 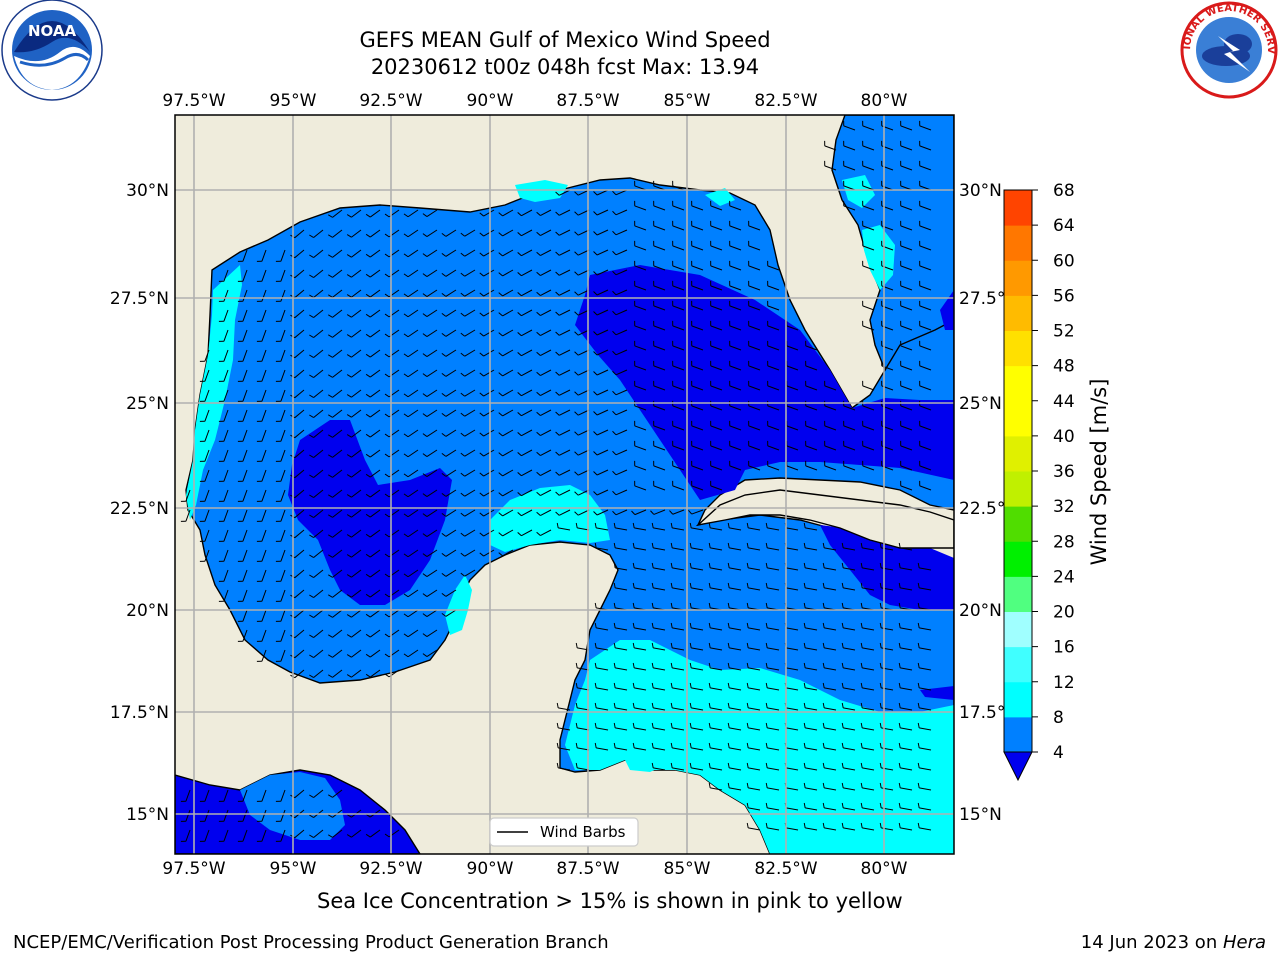 What do you see at coordinates (458, 605) in the screenshot?
I see `moderate-wind-region` at bounding box center [458, 605].